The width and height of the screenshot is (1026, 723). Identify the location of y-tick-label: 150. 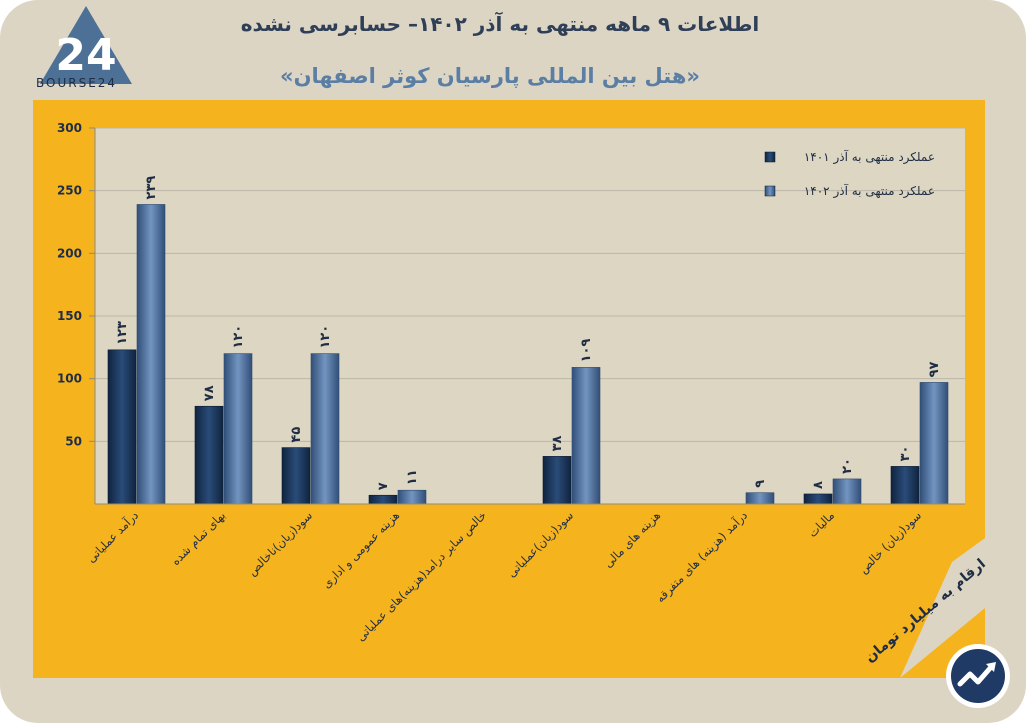
(69, 316).